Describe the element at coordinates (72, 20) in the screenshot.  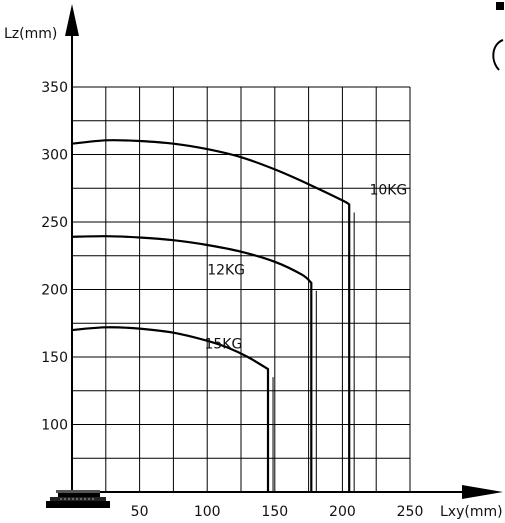
I see `y-axis-arrow-icon` at that location.